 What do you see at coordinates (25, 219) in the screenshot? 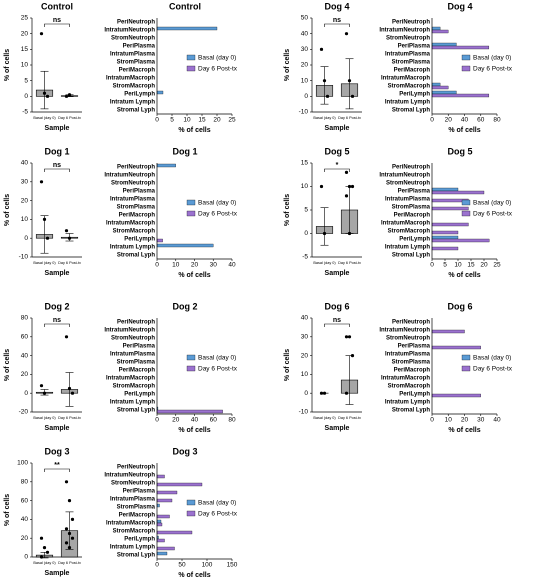
I see `y-tick-label: 10` at bounding box center [25, 219].